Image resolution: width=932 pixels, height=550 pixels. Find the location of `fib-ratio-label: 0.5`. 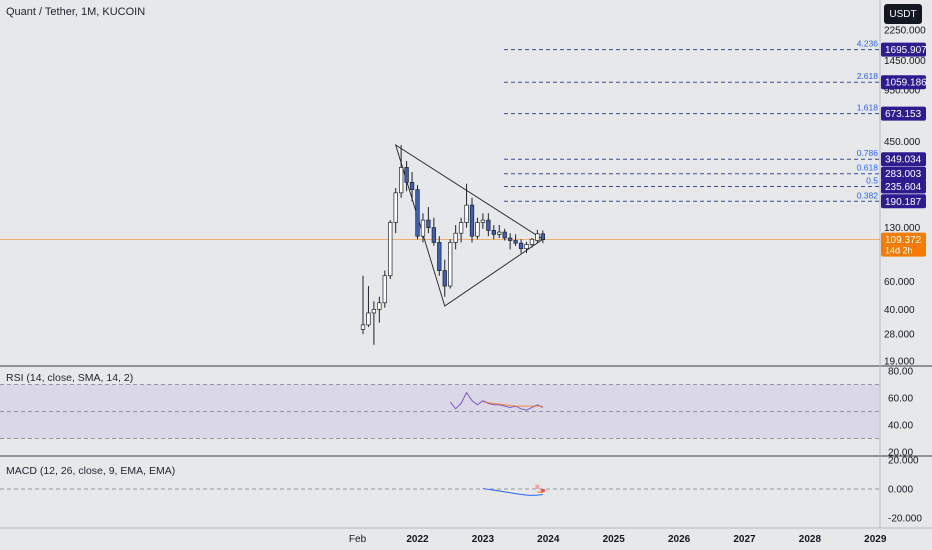

fib-ratio-label: 0.5 is located at coordinates (872, 180).